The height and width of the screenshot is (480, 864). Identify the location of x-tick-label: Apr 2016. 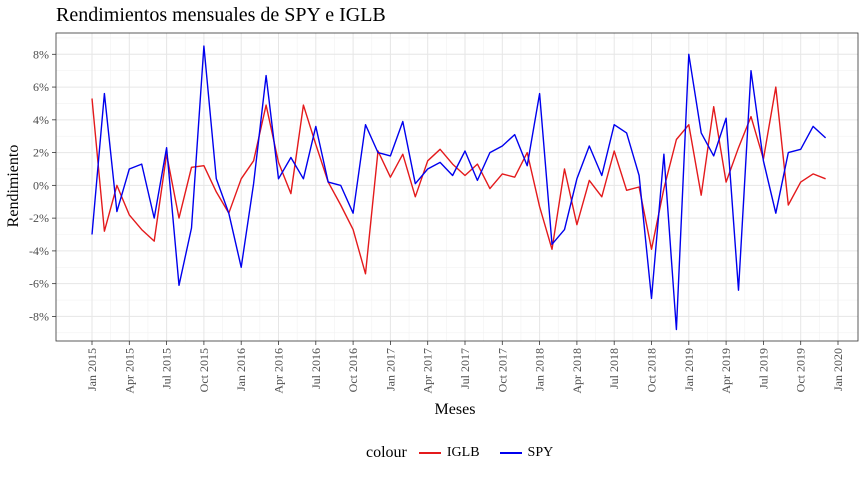
(279, 371).